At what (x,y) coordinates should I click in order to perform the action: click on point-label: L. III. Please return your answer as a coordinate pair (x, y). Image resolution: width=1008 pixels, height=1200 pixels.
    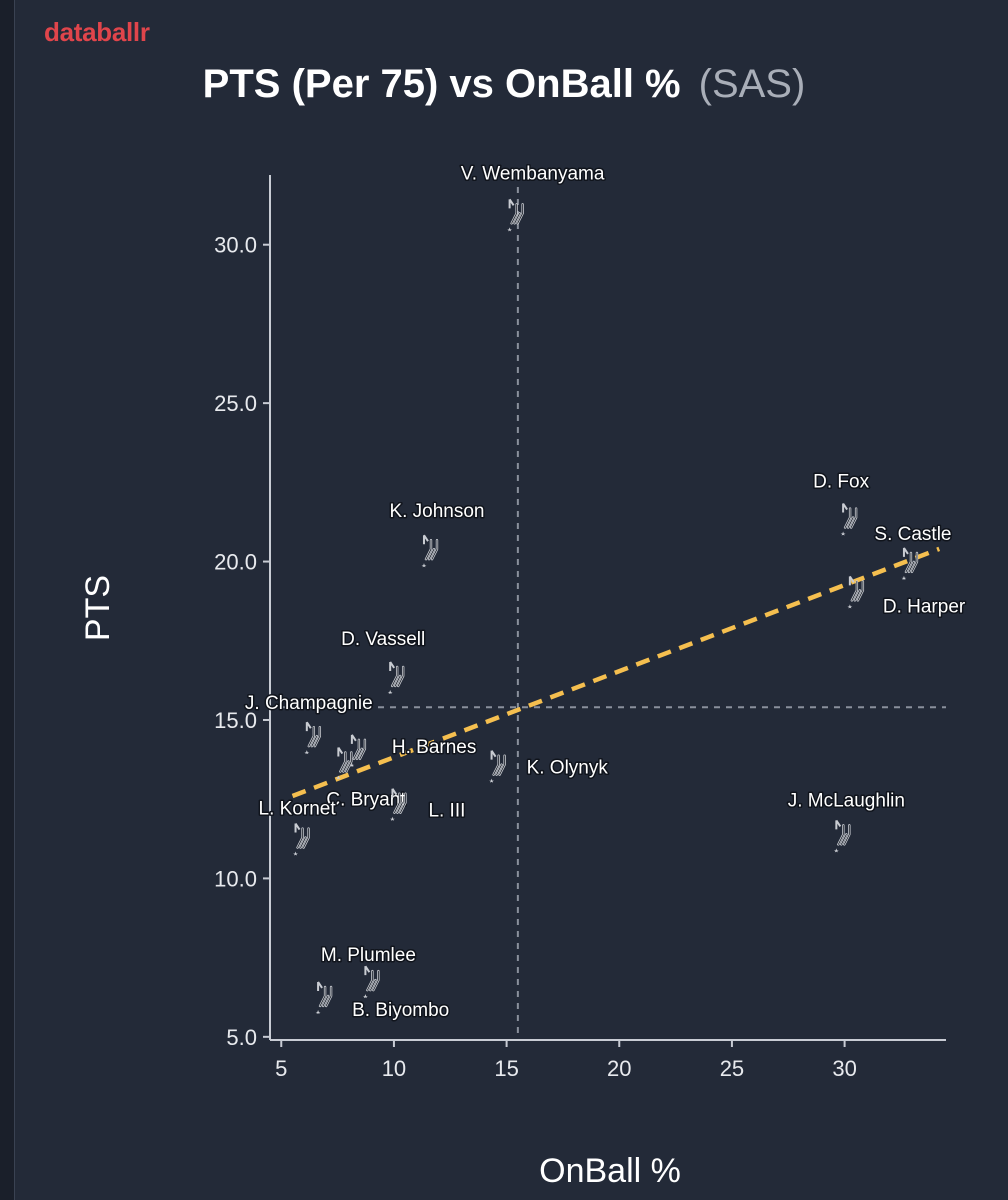
    Looking at the image, I should click on (446, 811).